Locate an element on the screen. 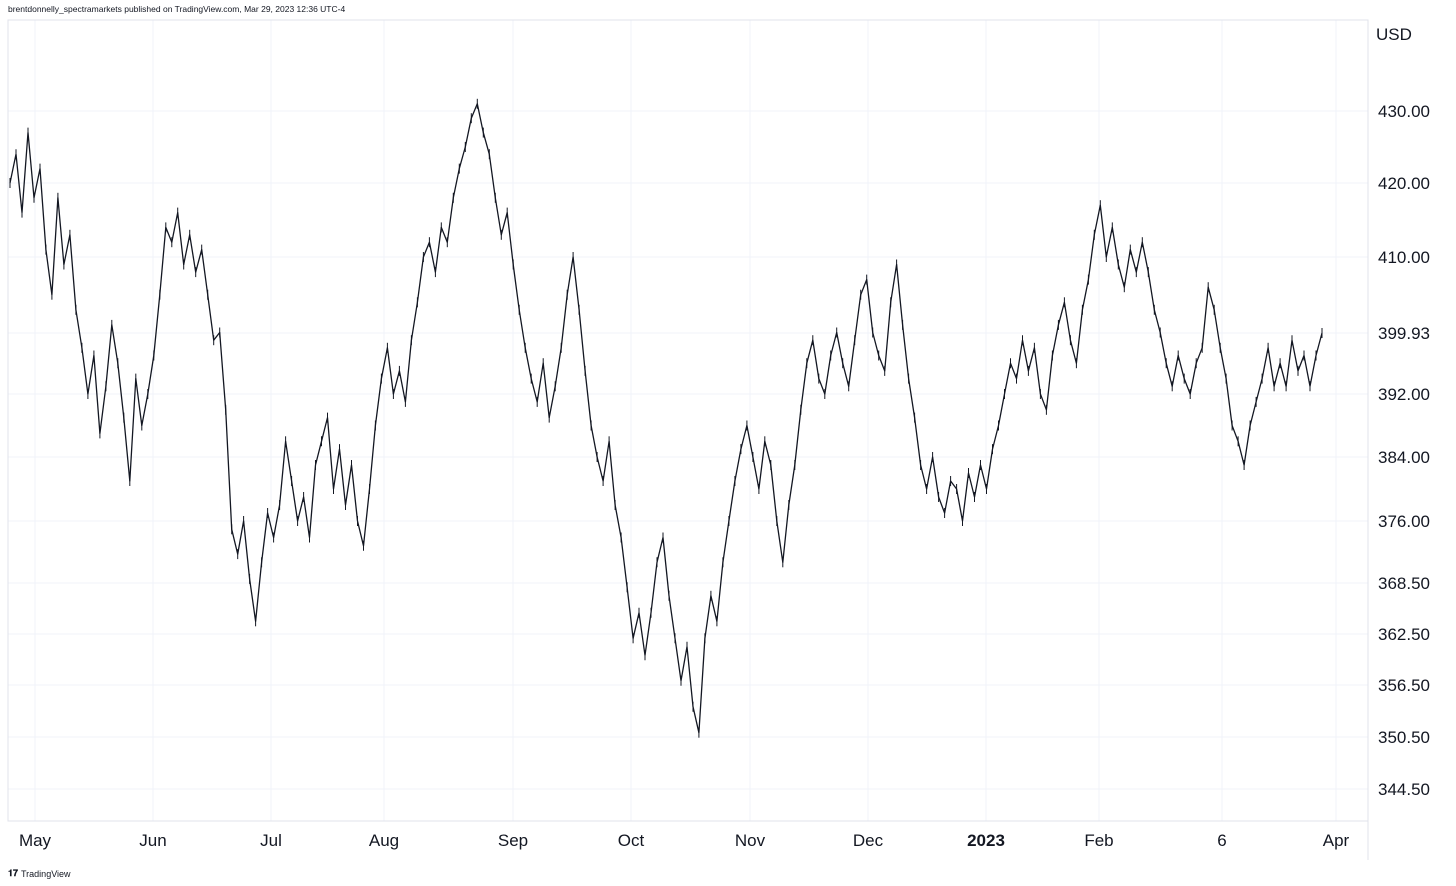 Image resolution: width=1456 pixels, height=886 pixels. x-tick-label: Oct is located at coordinates (631, 840).